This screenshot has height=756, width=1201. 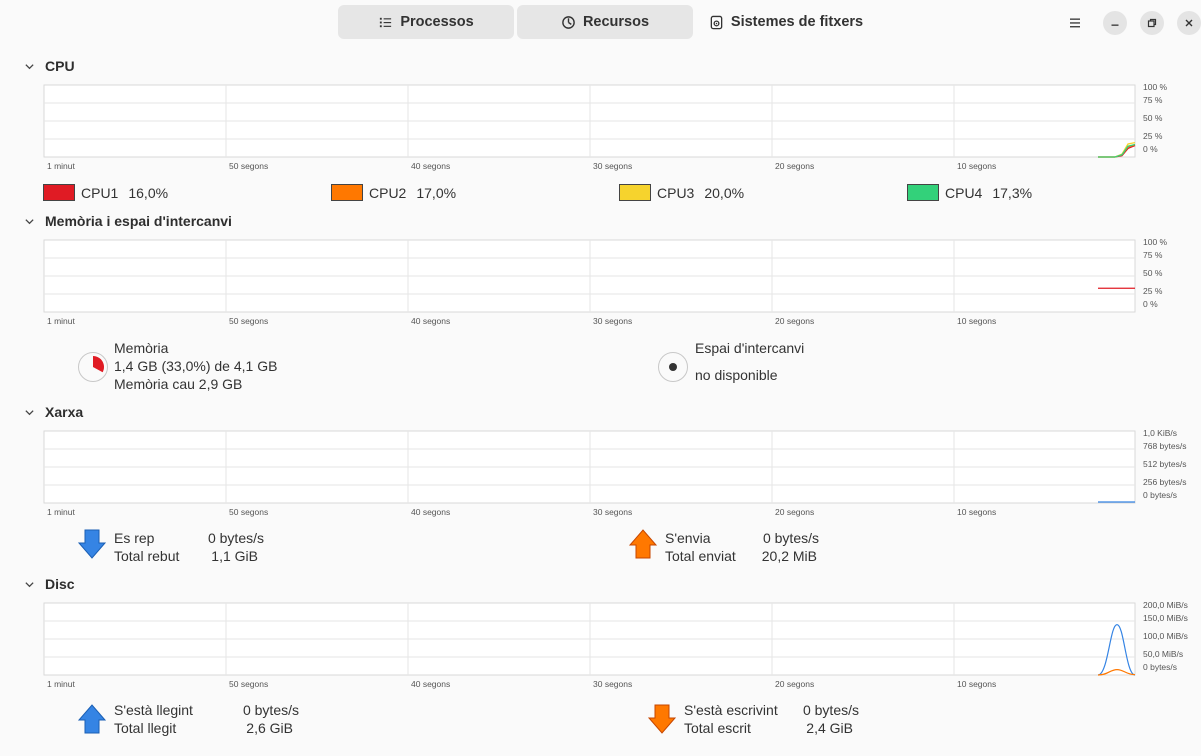 I want to click on memory-pie-icon, so click(x=93, y=367).